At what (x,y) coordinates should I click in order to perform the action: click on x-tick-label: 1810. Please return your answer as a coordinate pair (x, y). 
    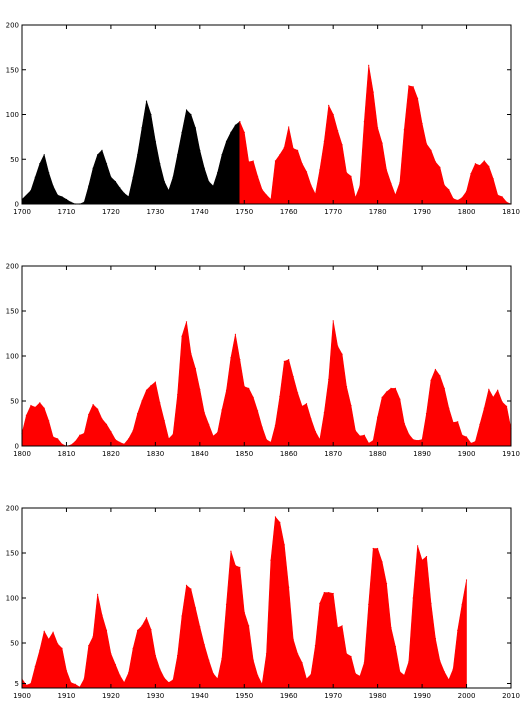
    Looking at the image, I should click on (511, 212).